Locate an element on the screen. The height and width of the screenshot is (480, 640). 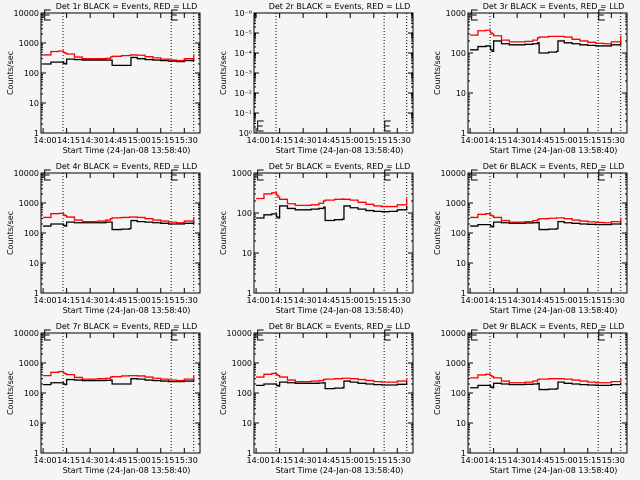
plot-title: Det 9r BLACK = Events, RED = LLD is located at coordinates (554, 326).